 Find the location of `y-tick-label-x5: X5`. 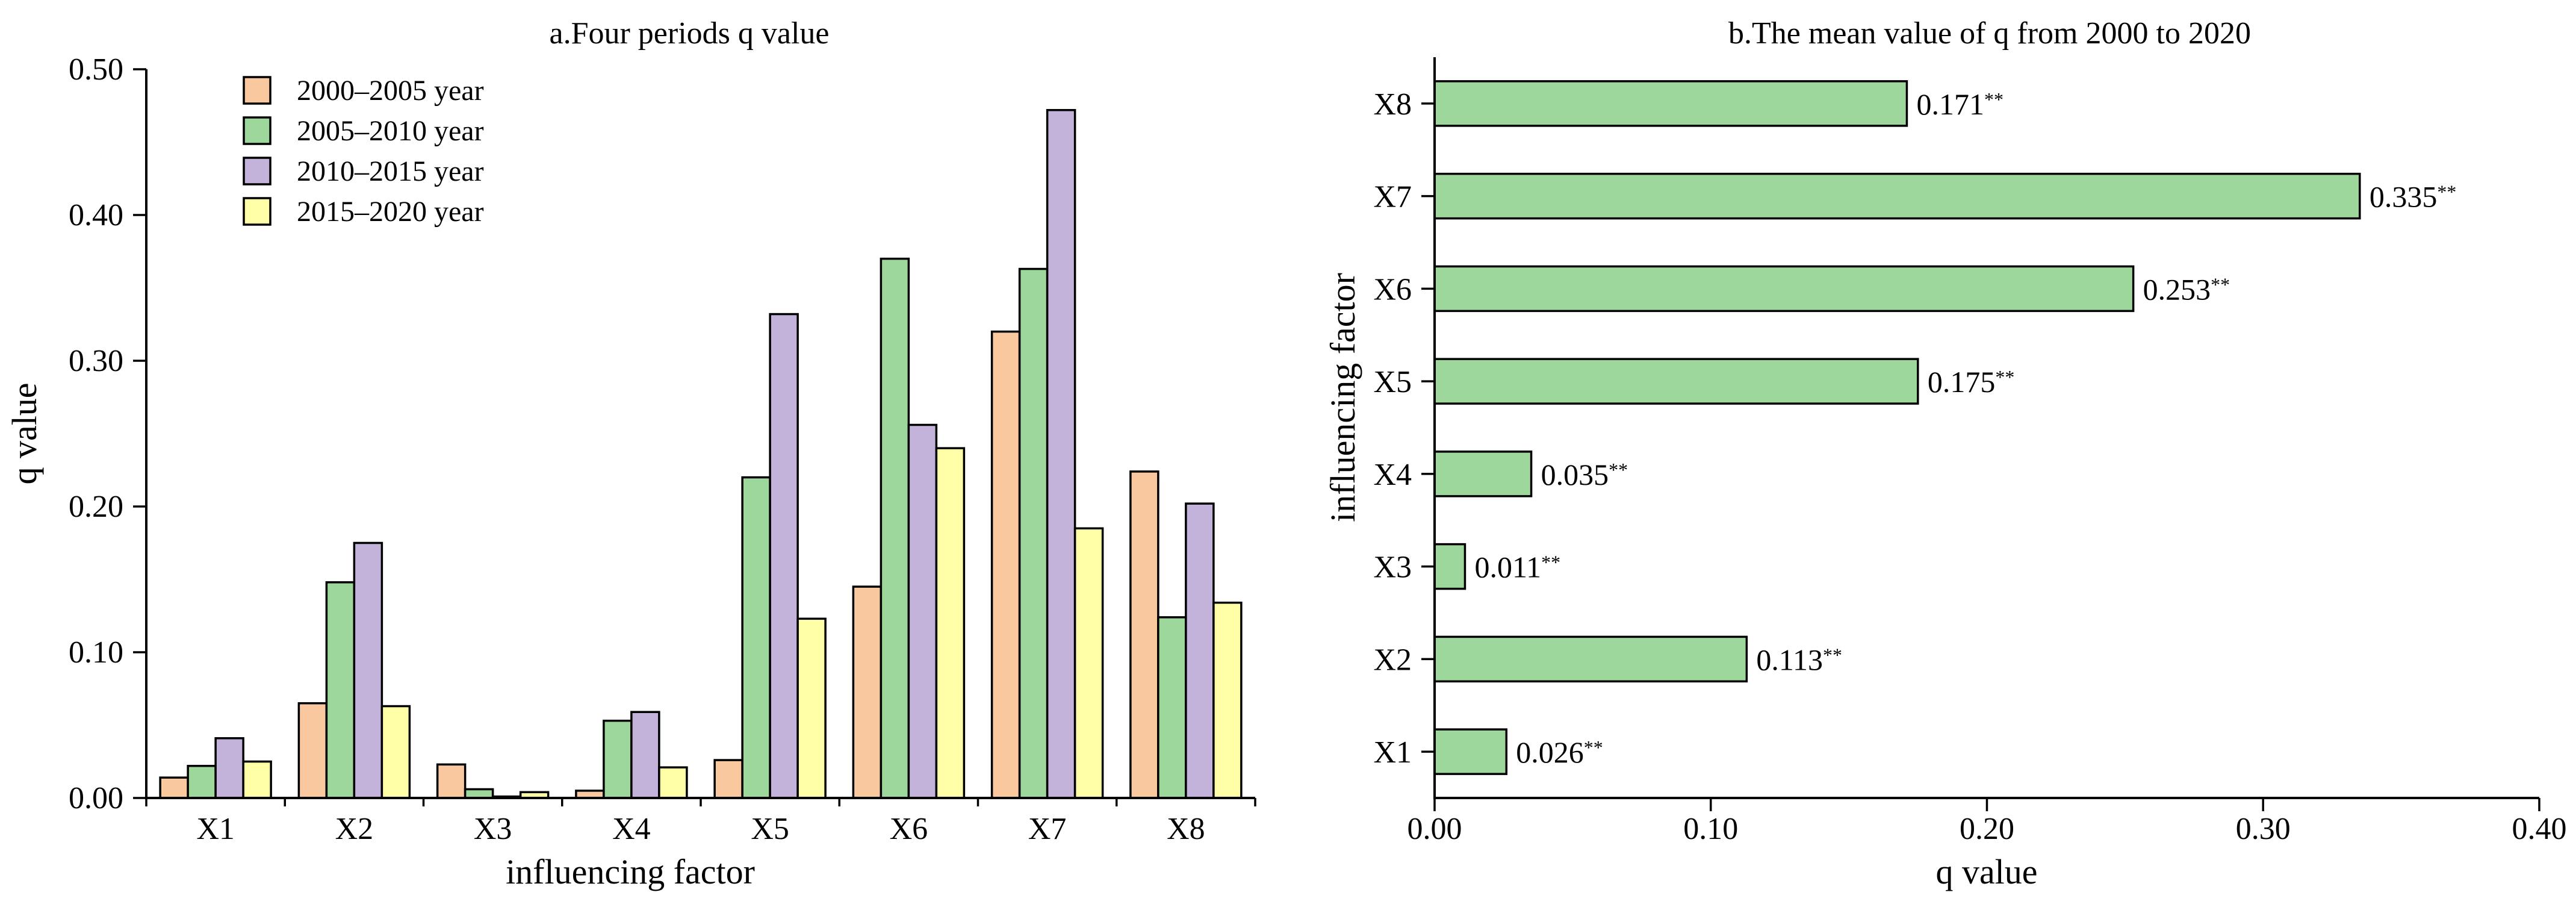

y-tick-label-x5: X5 is located at coordinates (1392, 382).